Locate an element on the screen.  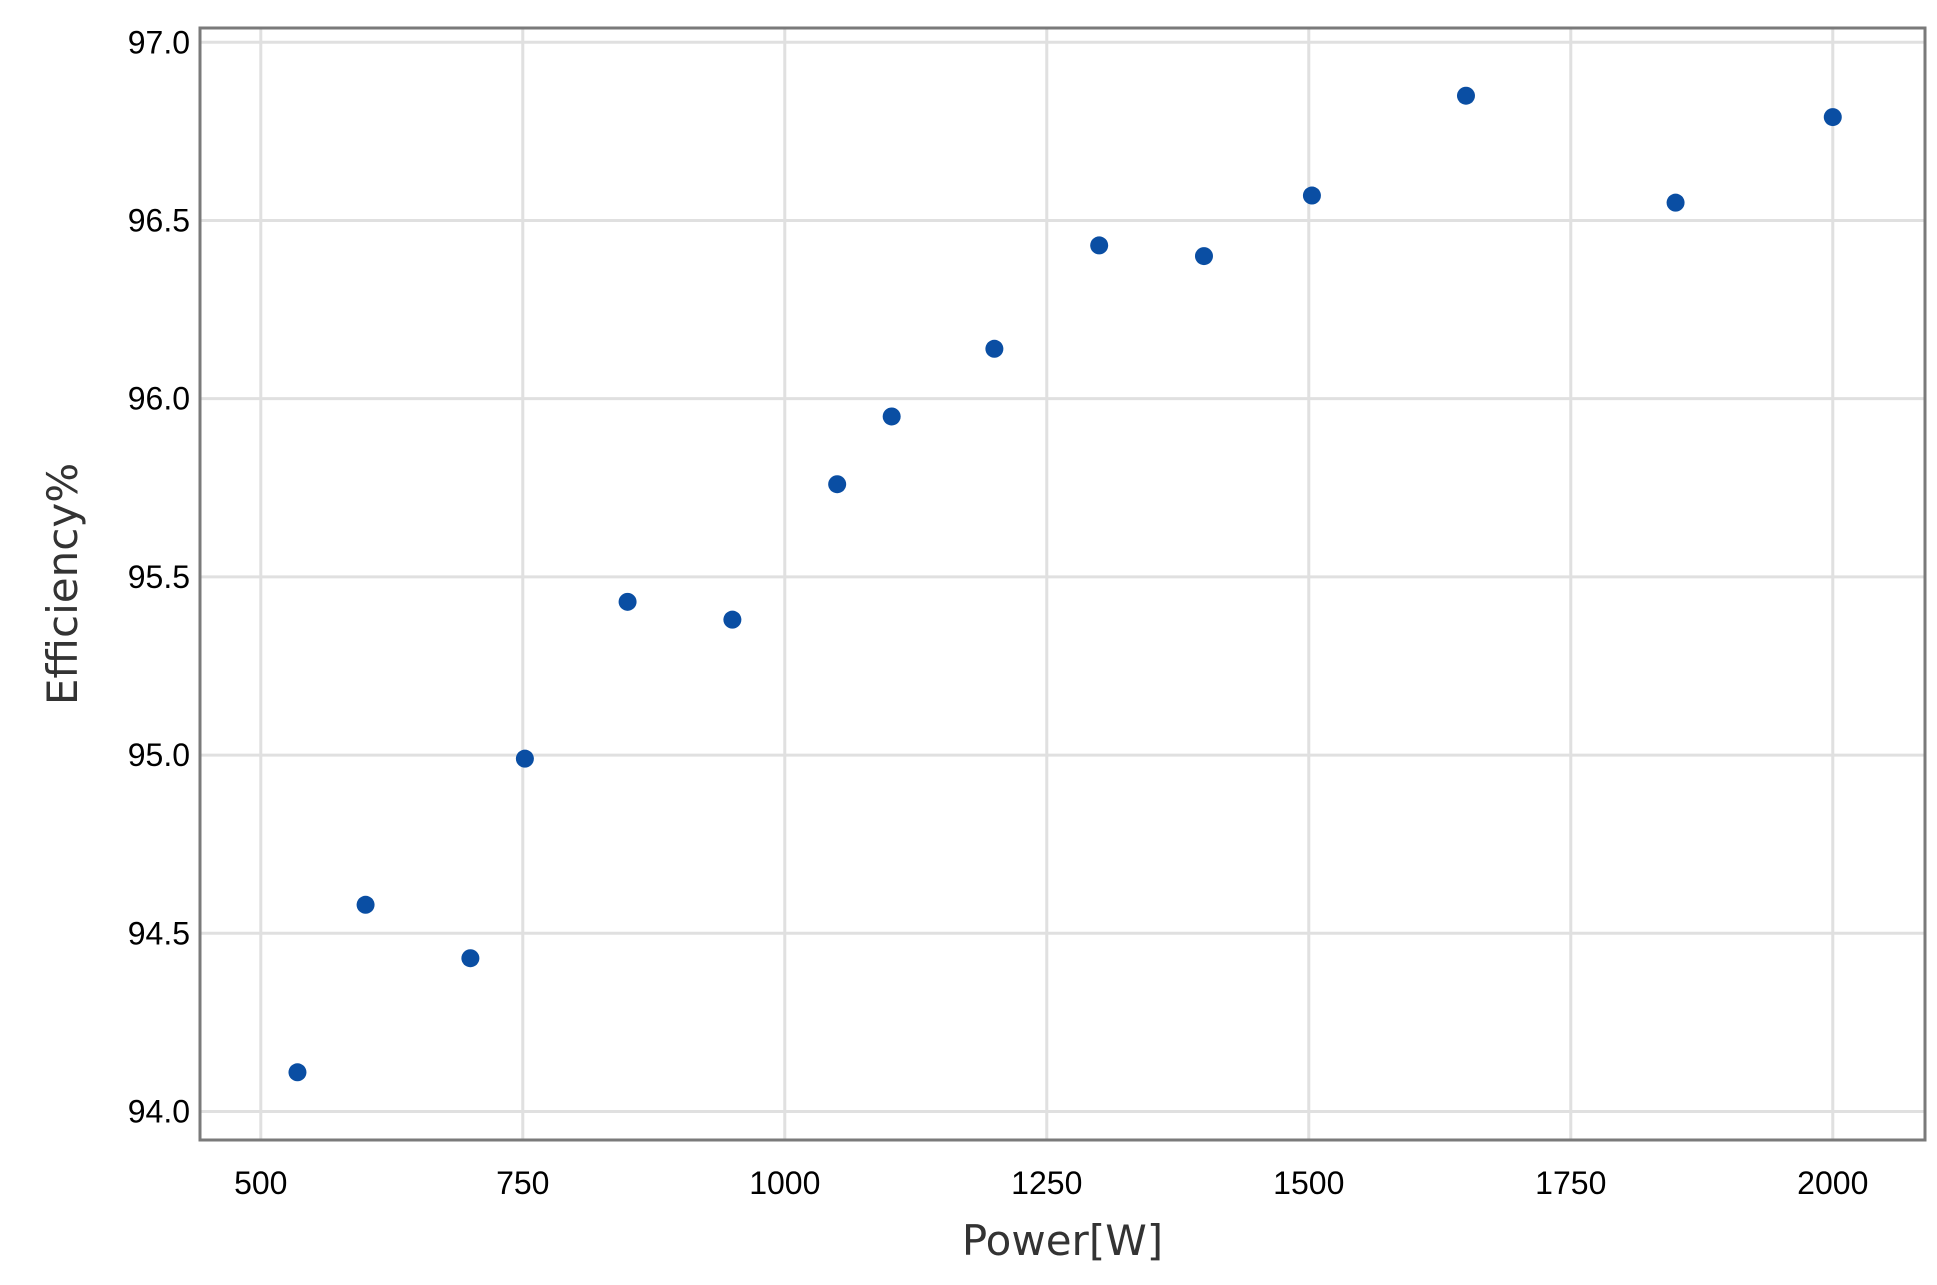
x-tick-label: 1750 is located at coordinates (1570, 1183).